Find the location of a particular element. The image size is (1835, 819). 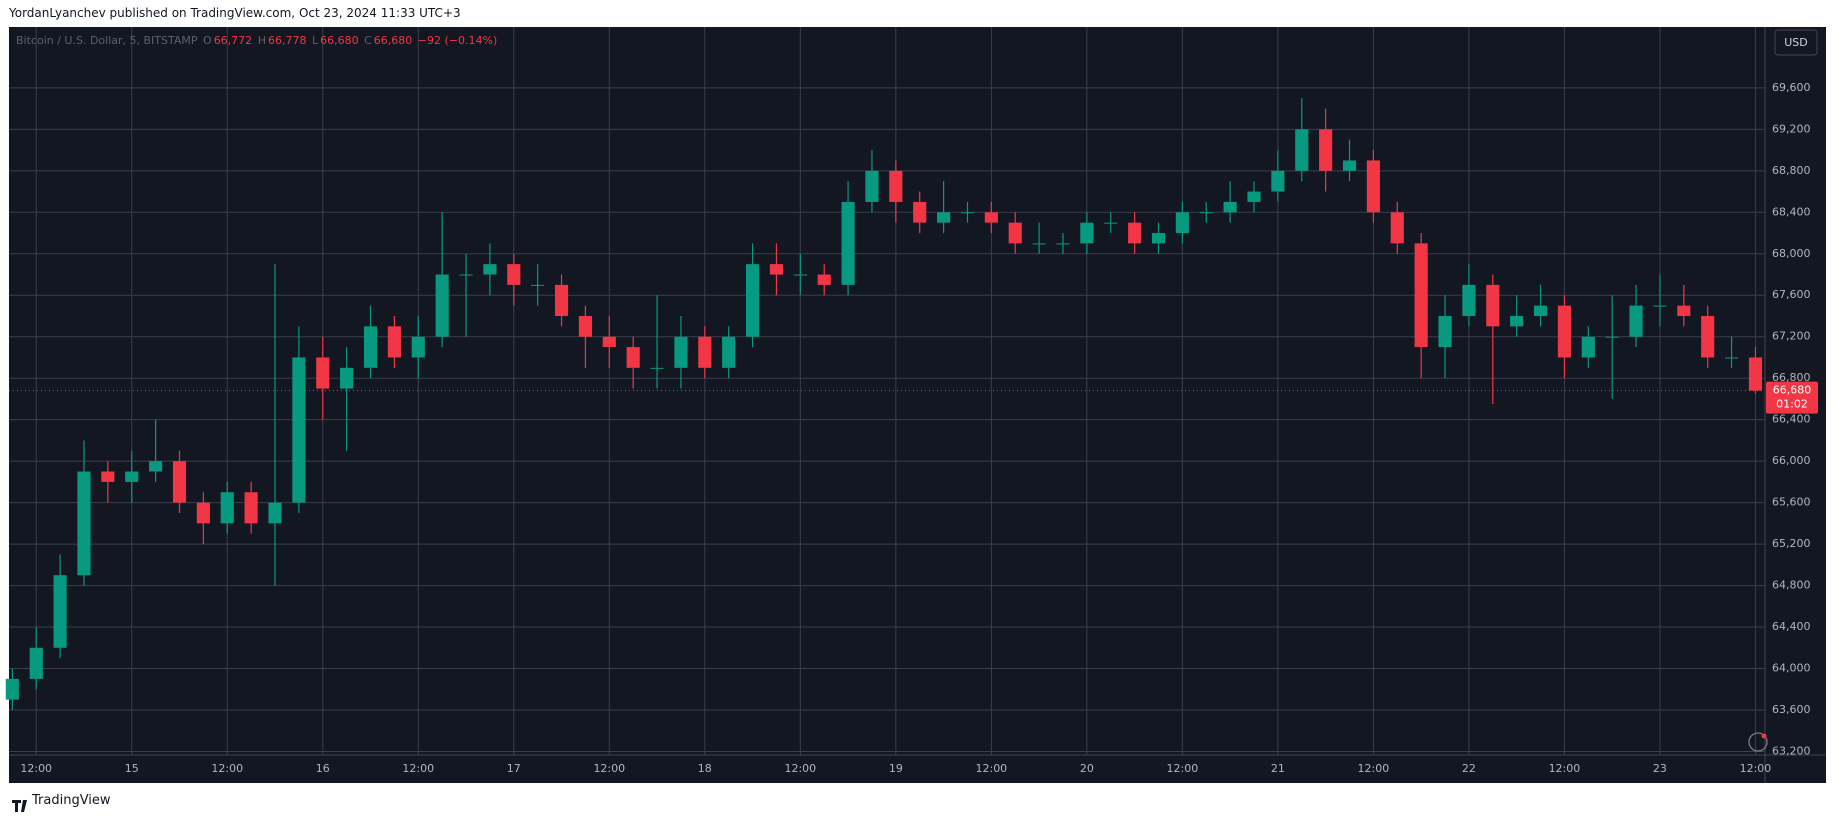

currency: USD is located at coordinates (1796, 42).